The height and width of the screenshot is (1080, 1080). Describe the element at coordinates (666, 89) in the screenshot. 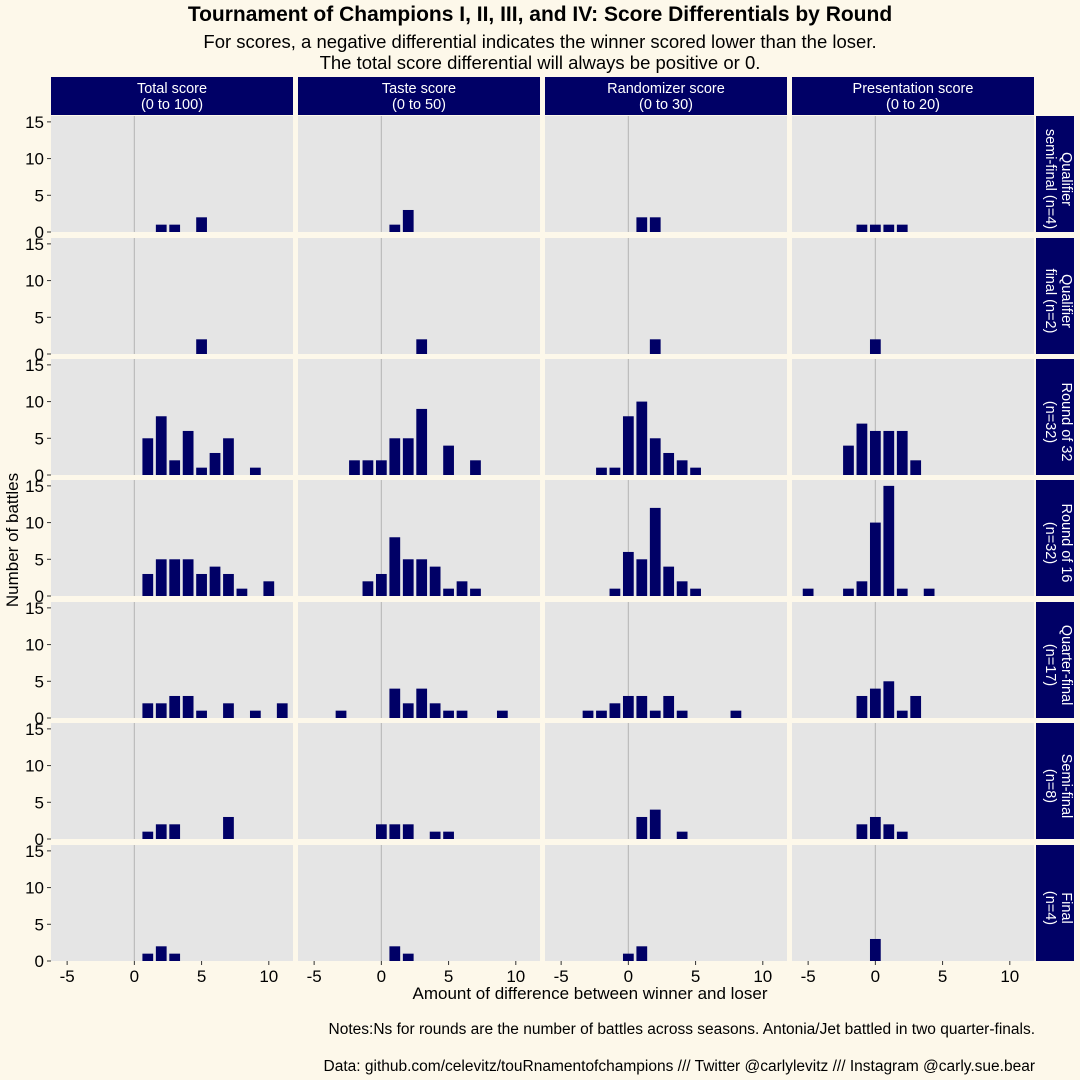

I see `column-strip-label-2: Randomizer score` at that location.